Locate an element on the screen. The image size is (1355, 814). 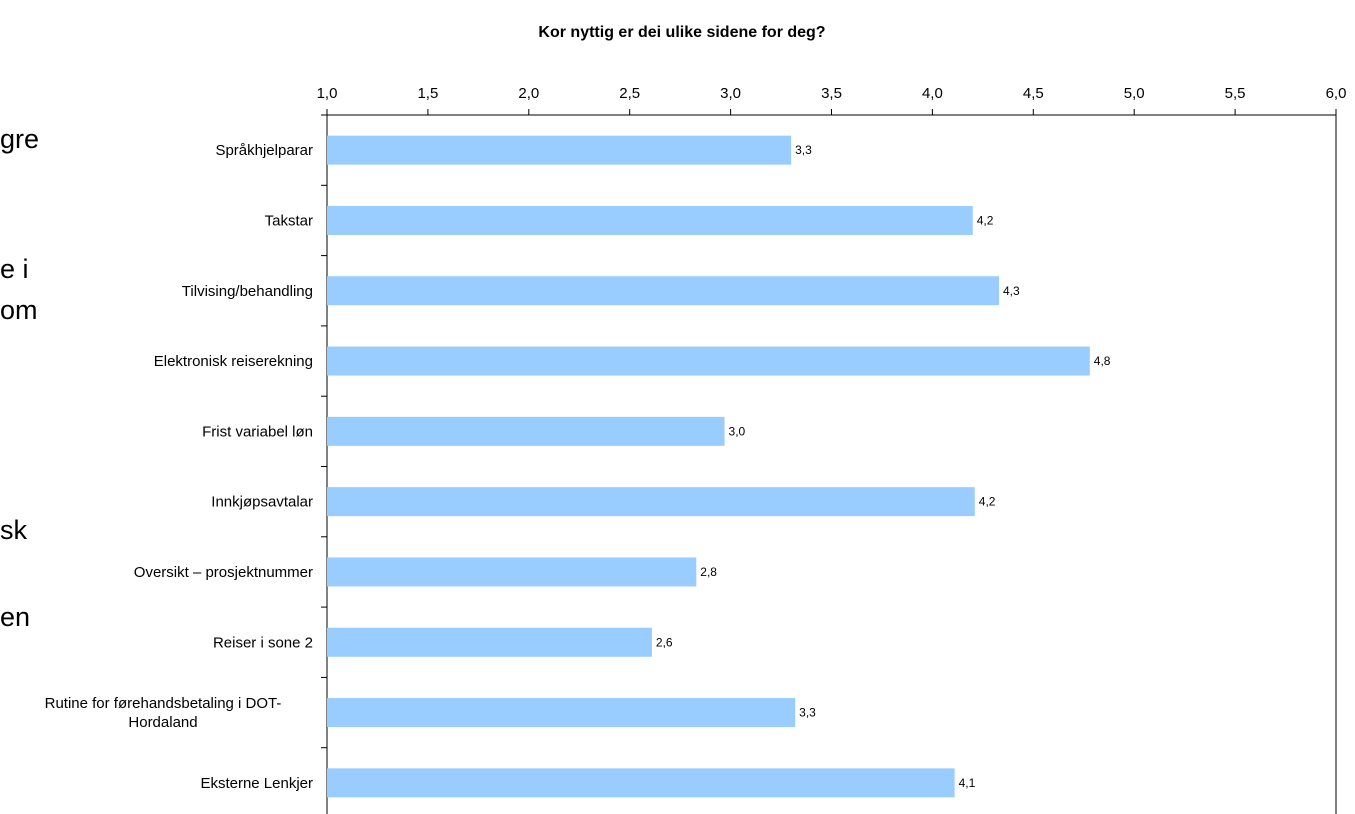
slide-text-fragment: om is located at coordinates (19, 310).